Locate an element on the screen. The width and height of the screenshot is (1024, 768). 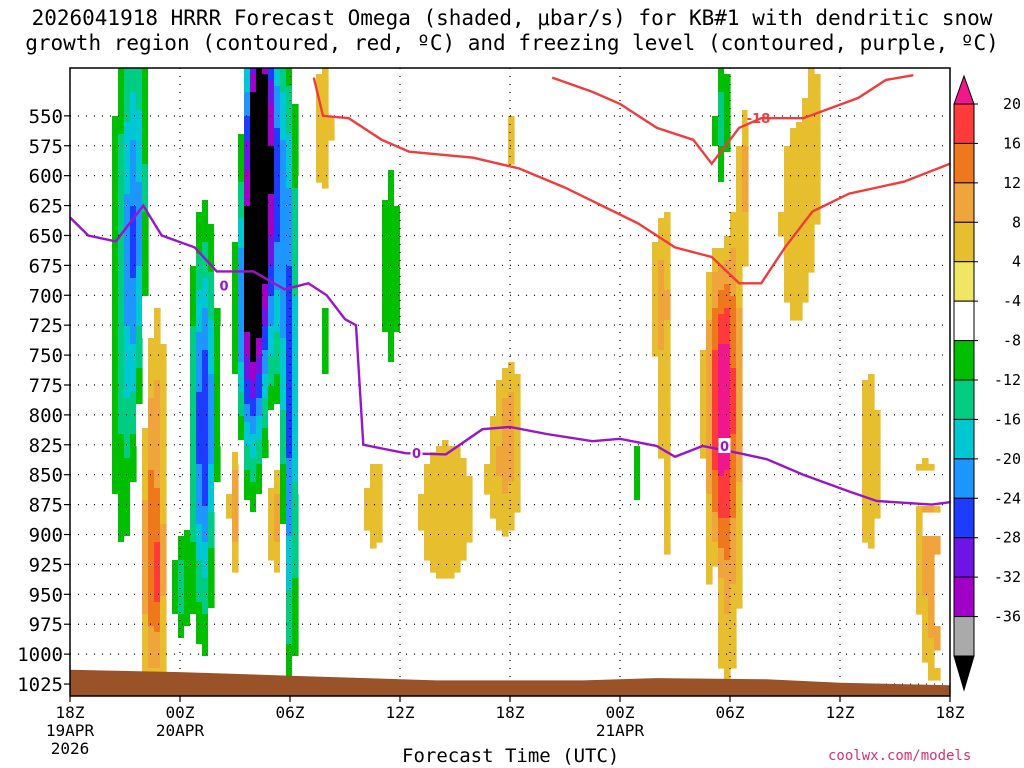
y-tick-label: 875 is located at coordinates (46, 506).